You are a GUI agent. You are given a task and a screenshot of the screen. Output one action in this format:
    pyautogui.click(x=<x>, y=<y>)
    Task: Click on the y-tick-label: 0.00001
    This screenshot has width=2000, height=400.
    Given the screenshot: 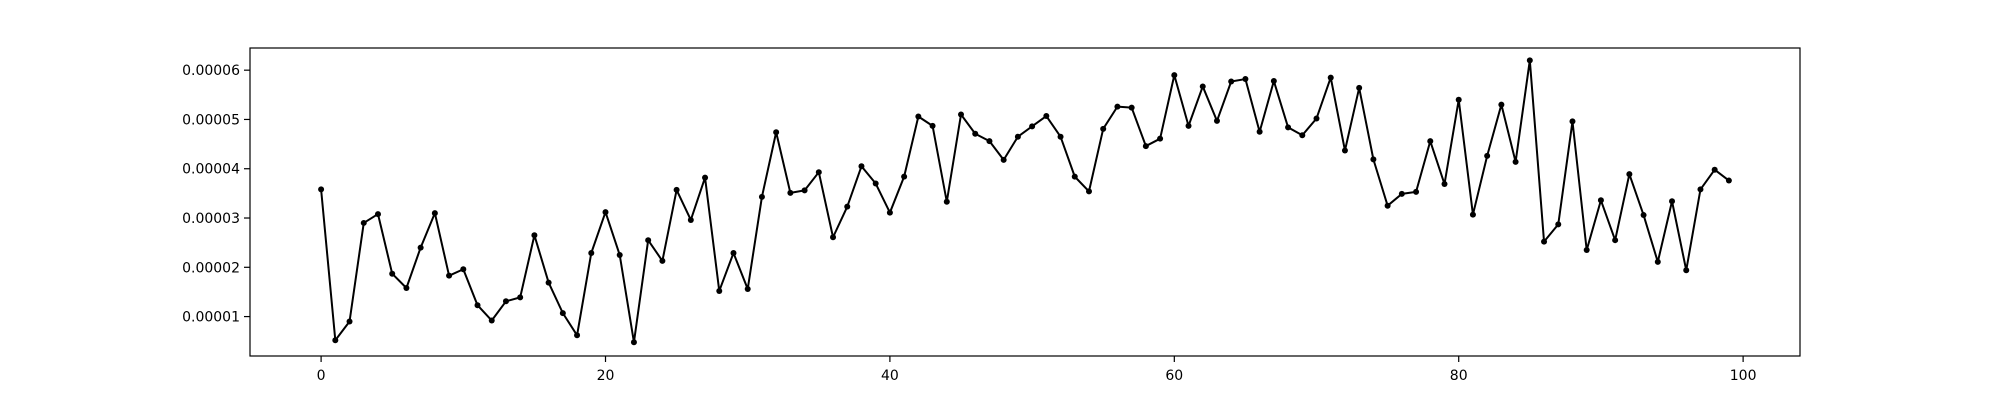 What is the action you would take?
    pyautogui.click(x=211, y=318)
    